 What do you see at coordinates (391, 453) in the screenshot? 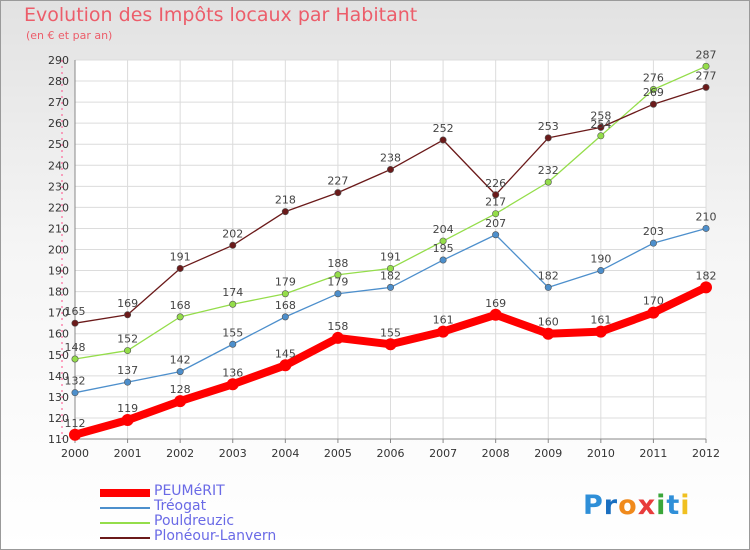
I see `x-tick-label: 2006` at bounding box center [391, 453].